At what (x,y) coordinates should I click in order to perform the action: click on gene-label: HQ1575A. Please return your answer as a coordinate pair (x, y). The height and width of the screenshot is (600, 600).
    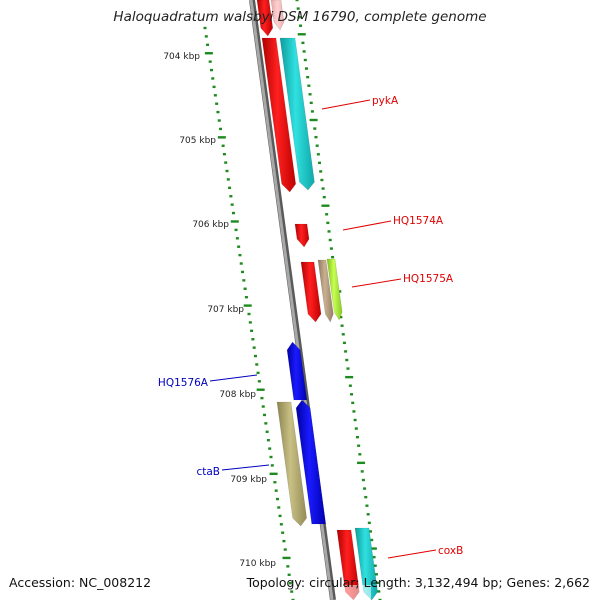
    Looking at the image, I should click on (428, 279).